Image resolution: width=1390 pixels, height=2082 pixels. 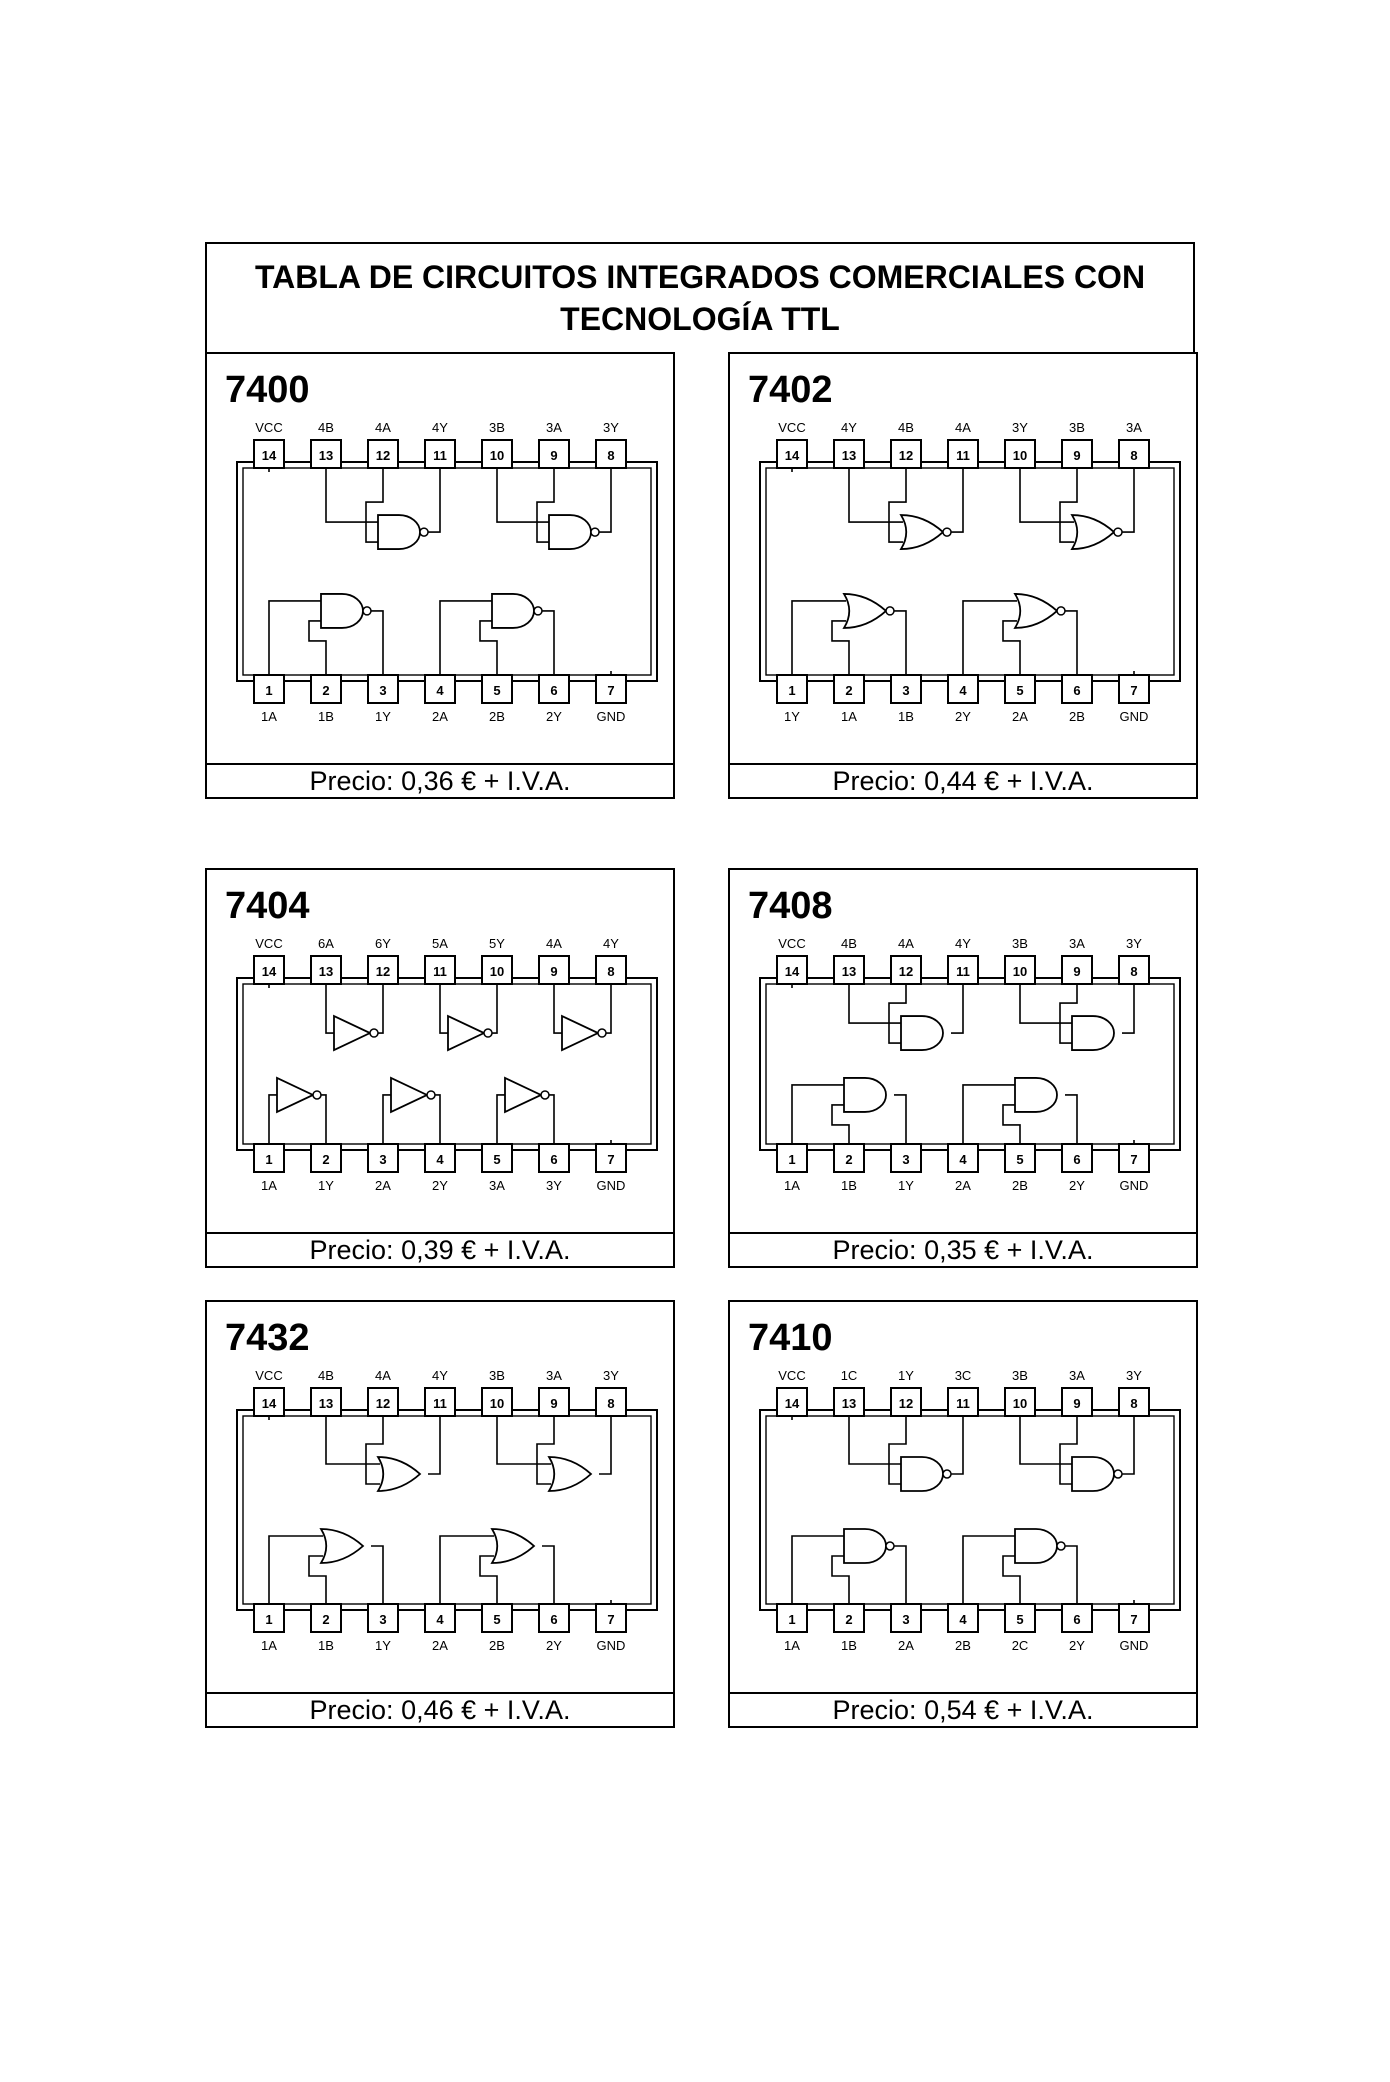 What do you see at coordinates (268, 427) in the screenshot?
I see `pin-label: VCC` at bounding box center [268, 427].